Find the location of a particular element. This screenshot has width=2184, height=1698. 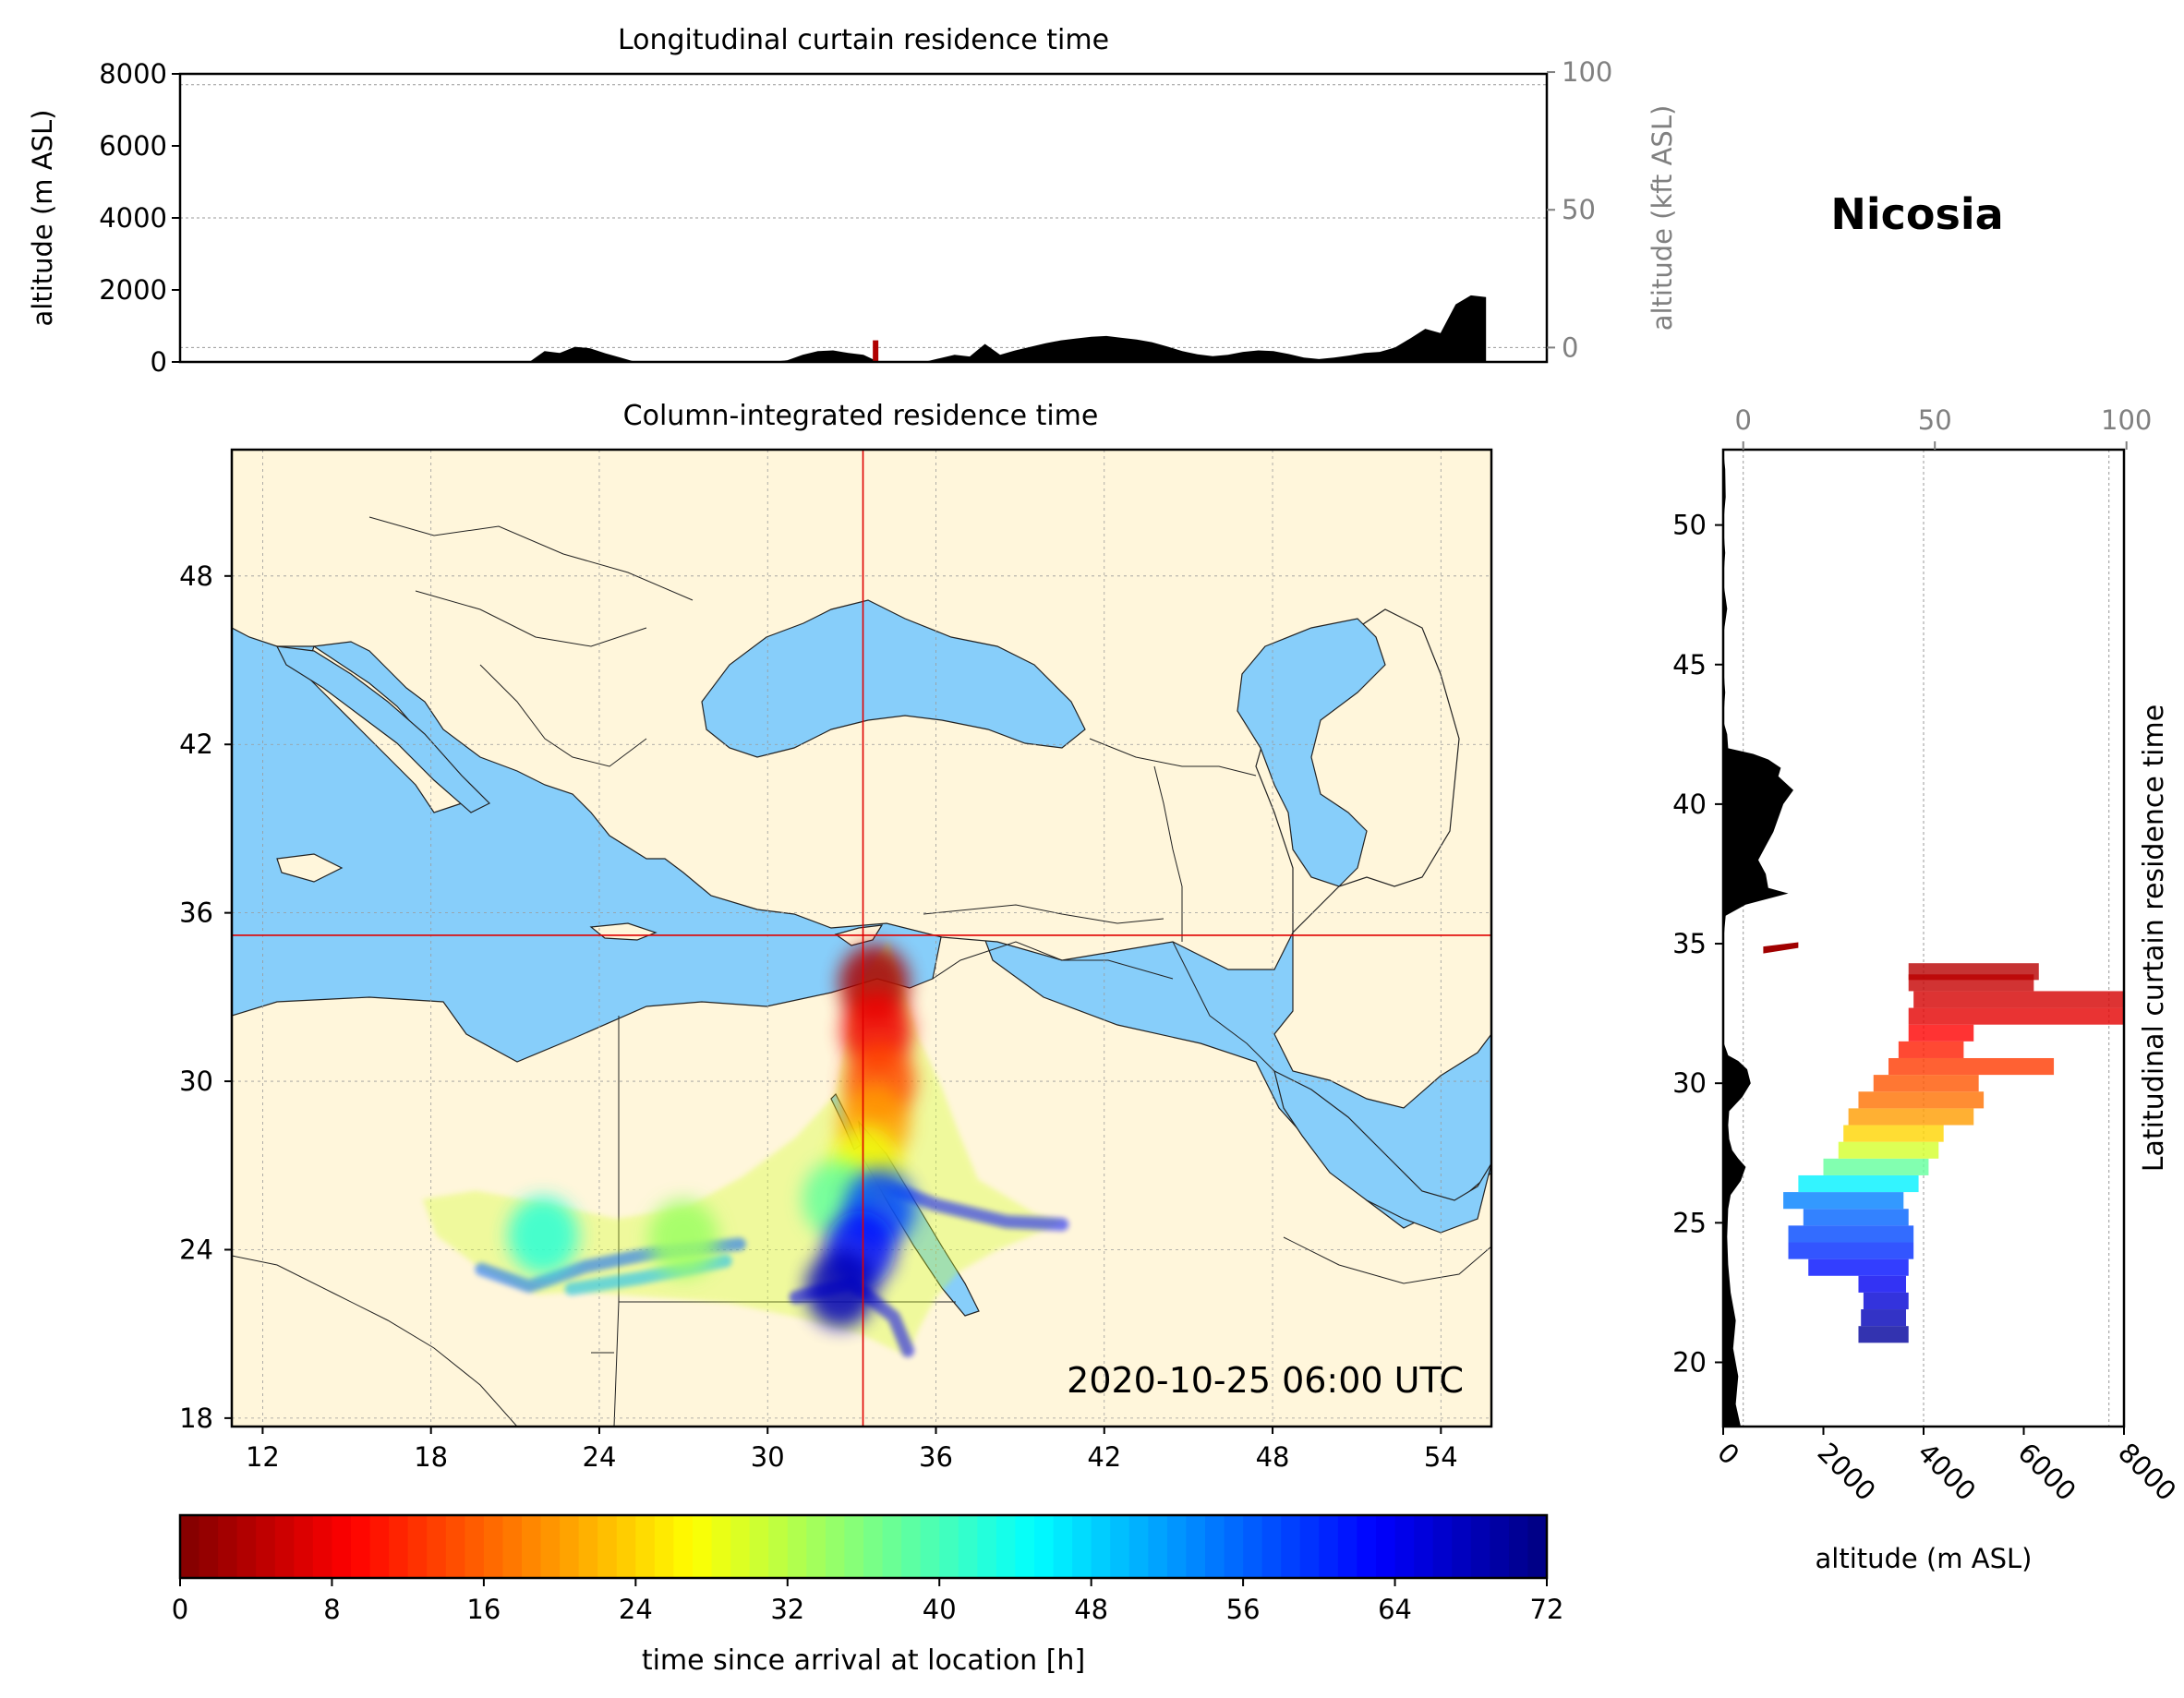

latitudinal-x-ticks: 0 2000 4000 6000 8000 is located at coordinates (1946, 1467).